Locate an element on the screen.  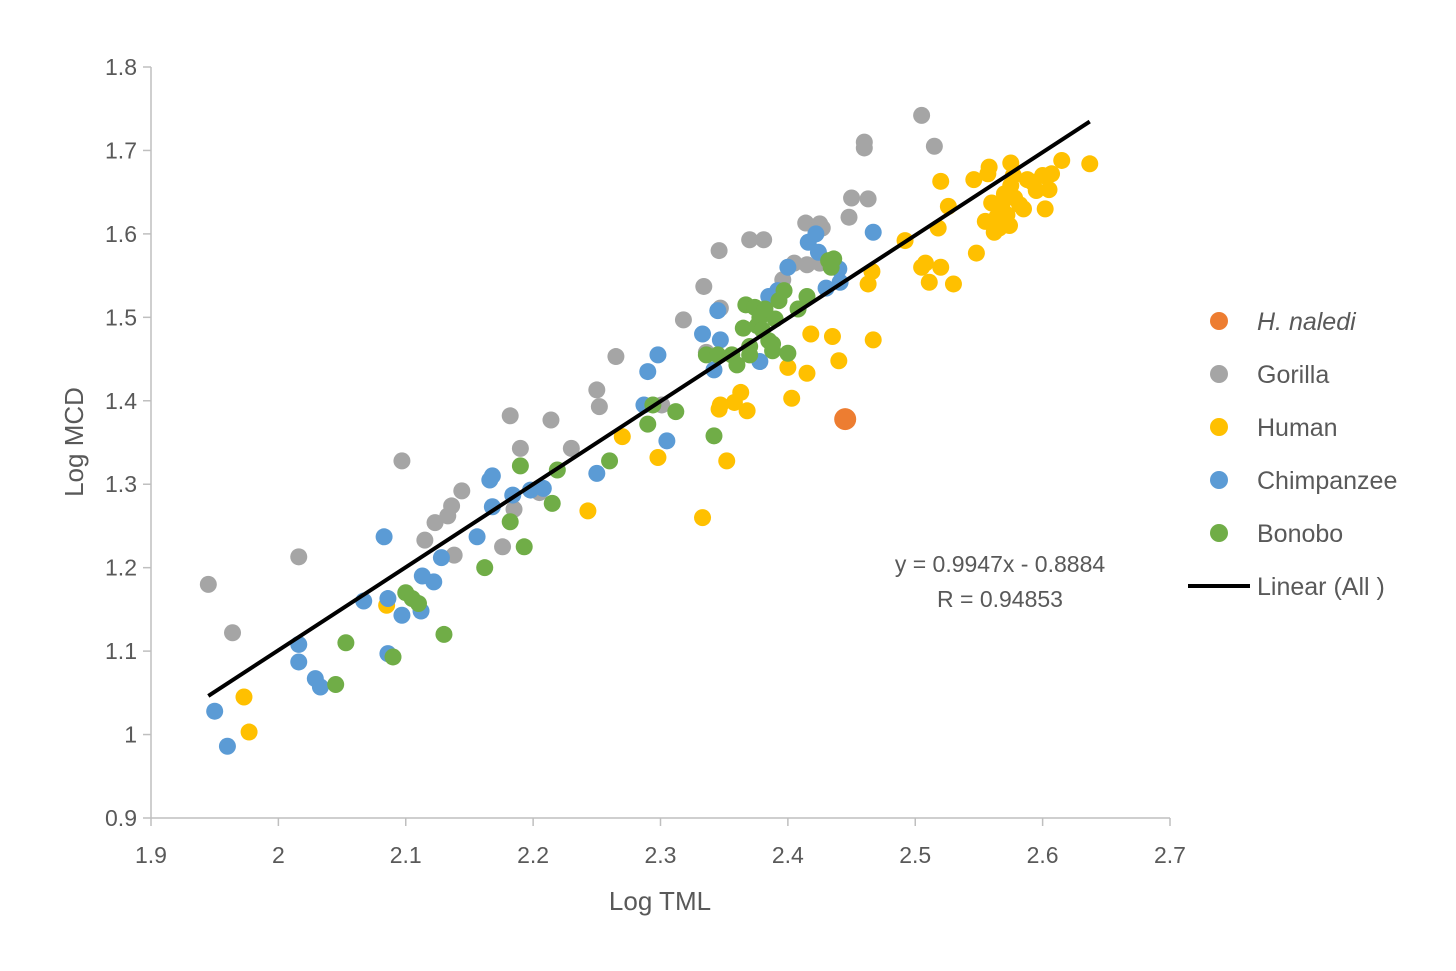
legend-marker-human is located at coordinates (1219, 427).